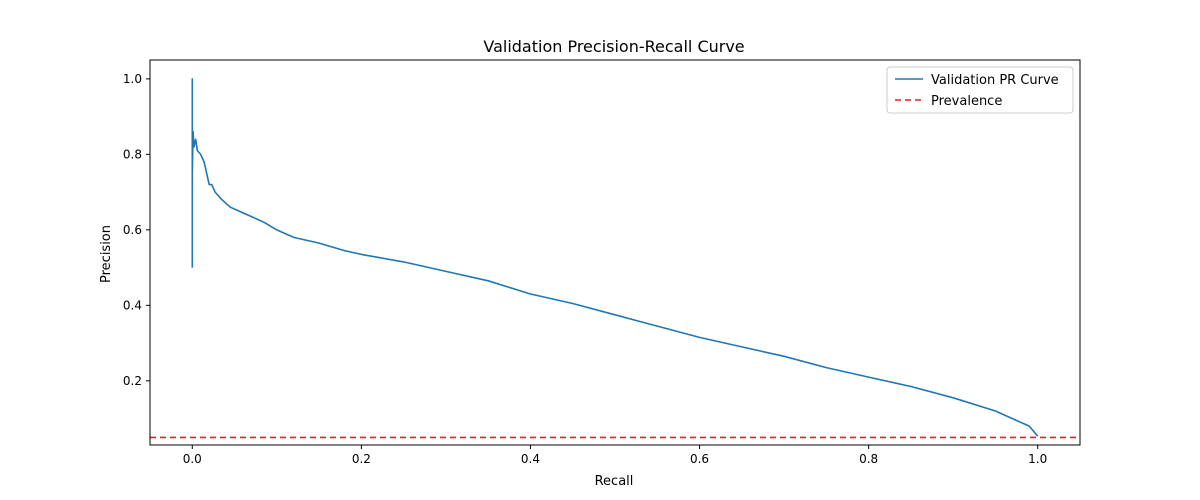 The height and width of the screenshot is (500, 1200). I want to click on x-tick-label: 0.0, so click(192, 459).